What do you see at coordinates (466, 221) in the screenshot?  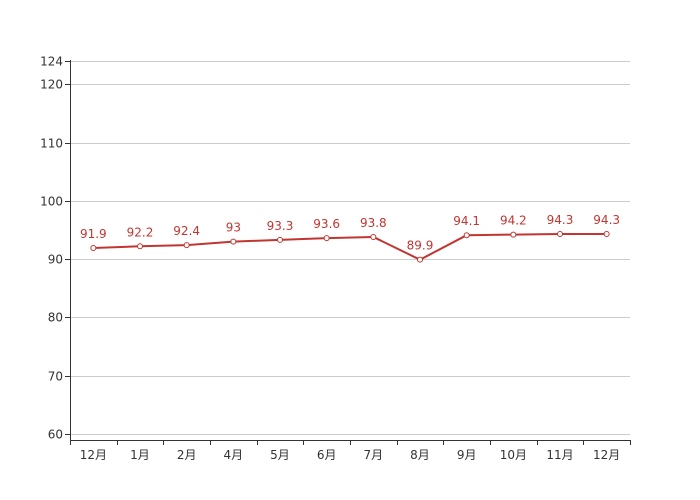 I see `data-label: 94.1` at bounding box center [466, 221].